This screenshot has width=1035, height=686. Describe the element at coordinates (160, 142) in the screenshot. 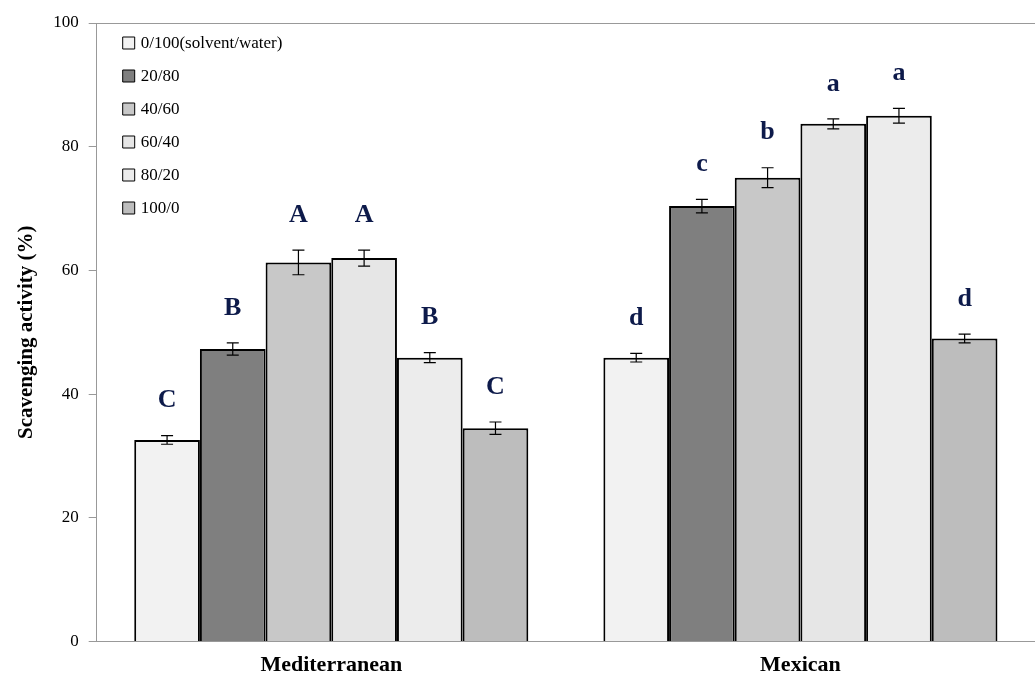

I see `legend-label: 60/40` at that location.